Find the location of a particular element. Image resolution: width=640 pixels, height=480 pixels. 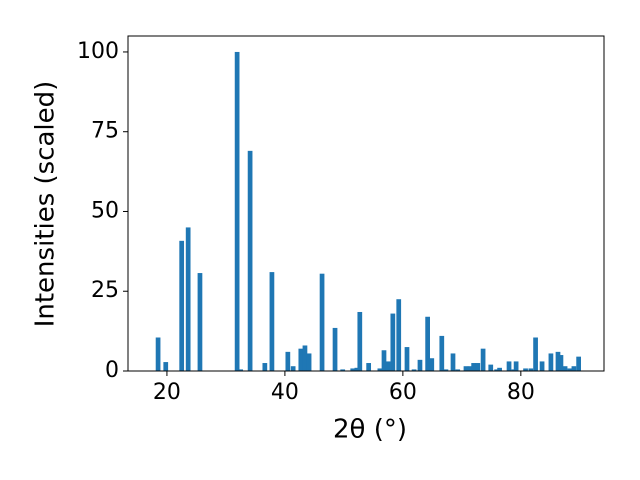

y-tick-label: 100 is located at coordinates (98, 51).